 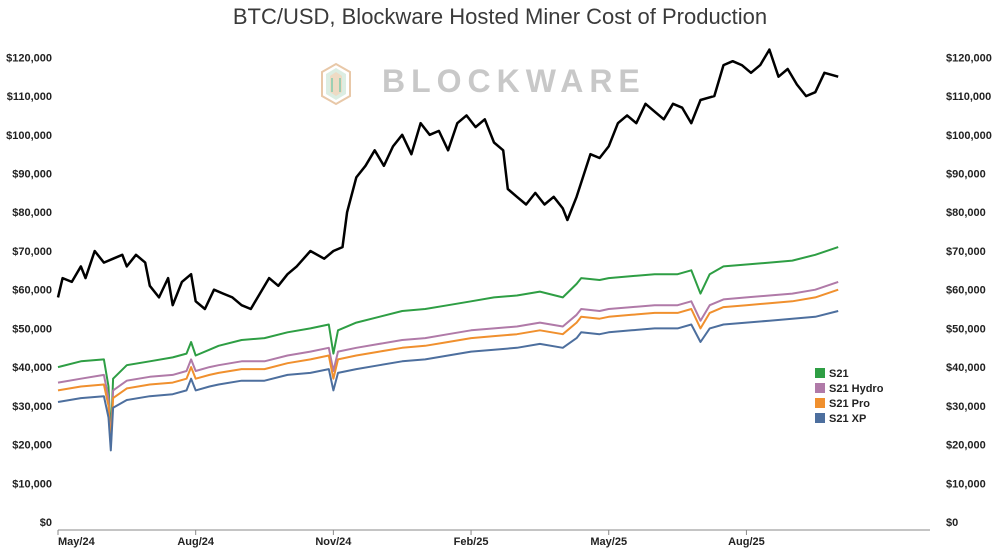 I want to click on y-tick-label-left: $80,000, so click(x=32, y=213).